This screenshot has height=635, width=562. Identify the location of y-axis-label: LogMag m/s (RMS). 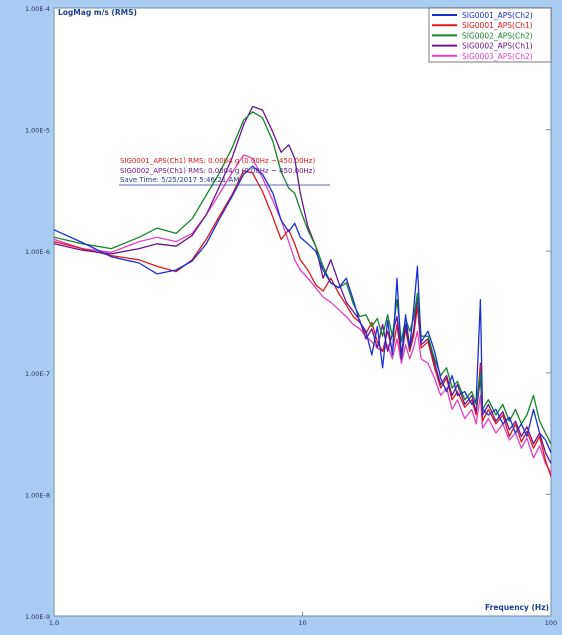
(97, 12).